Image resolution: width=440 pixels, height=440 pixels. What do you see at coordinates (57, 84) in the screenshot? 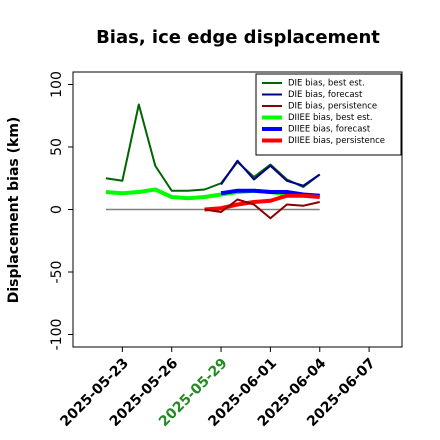
I see `y-tick-label: 100` at bounding box center [57, 84].